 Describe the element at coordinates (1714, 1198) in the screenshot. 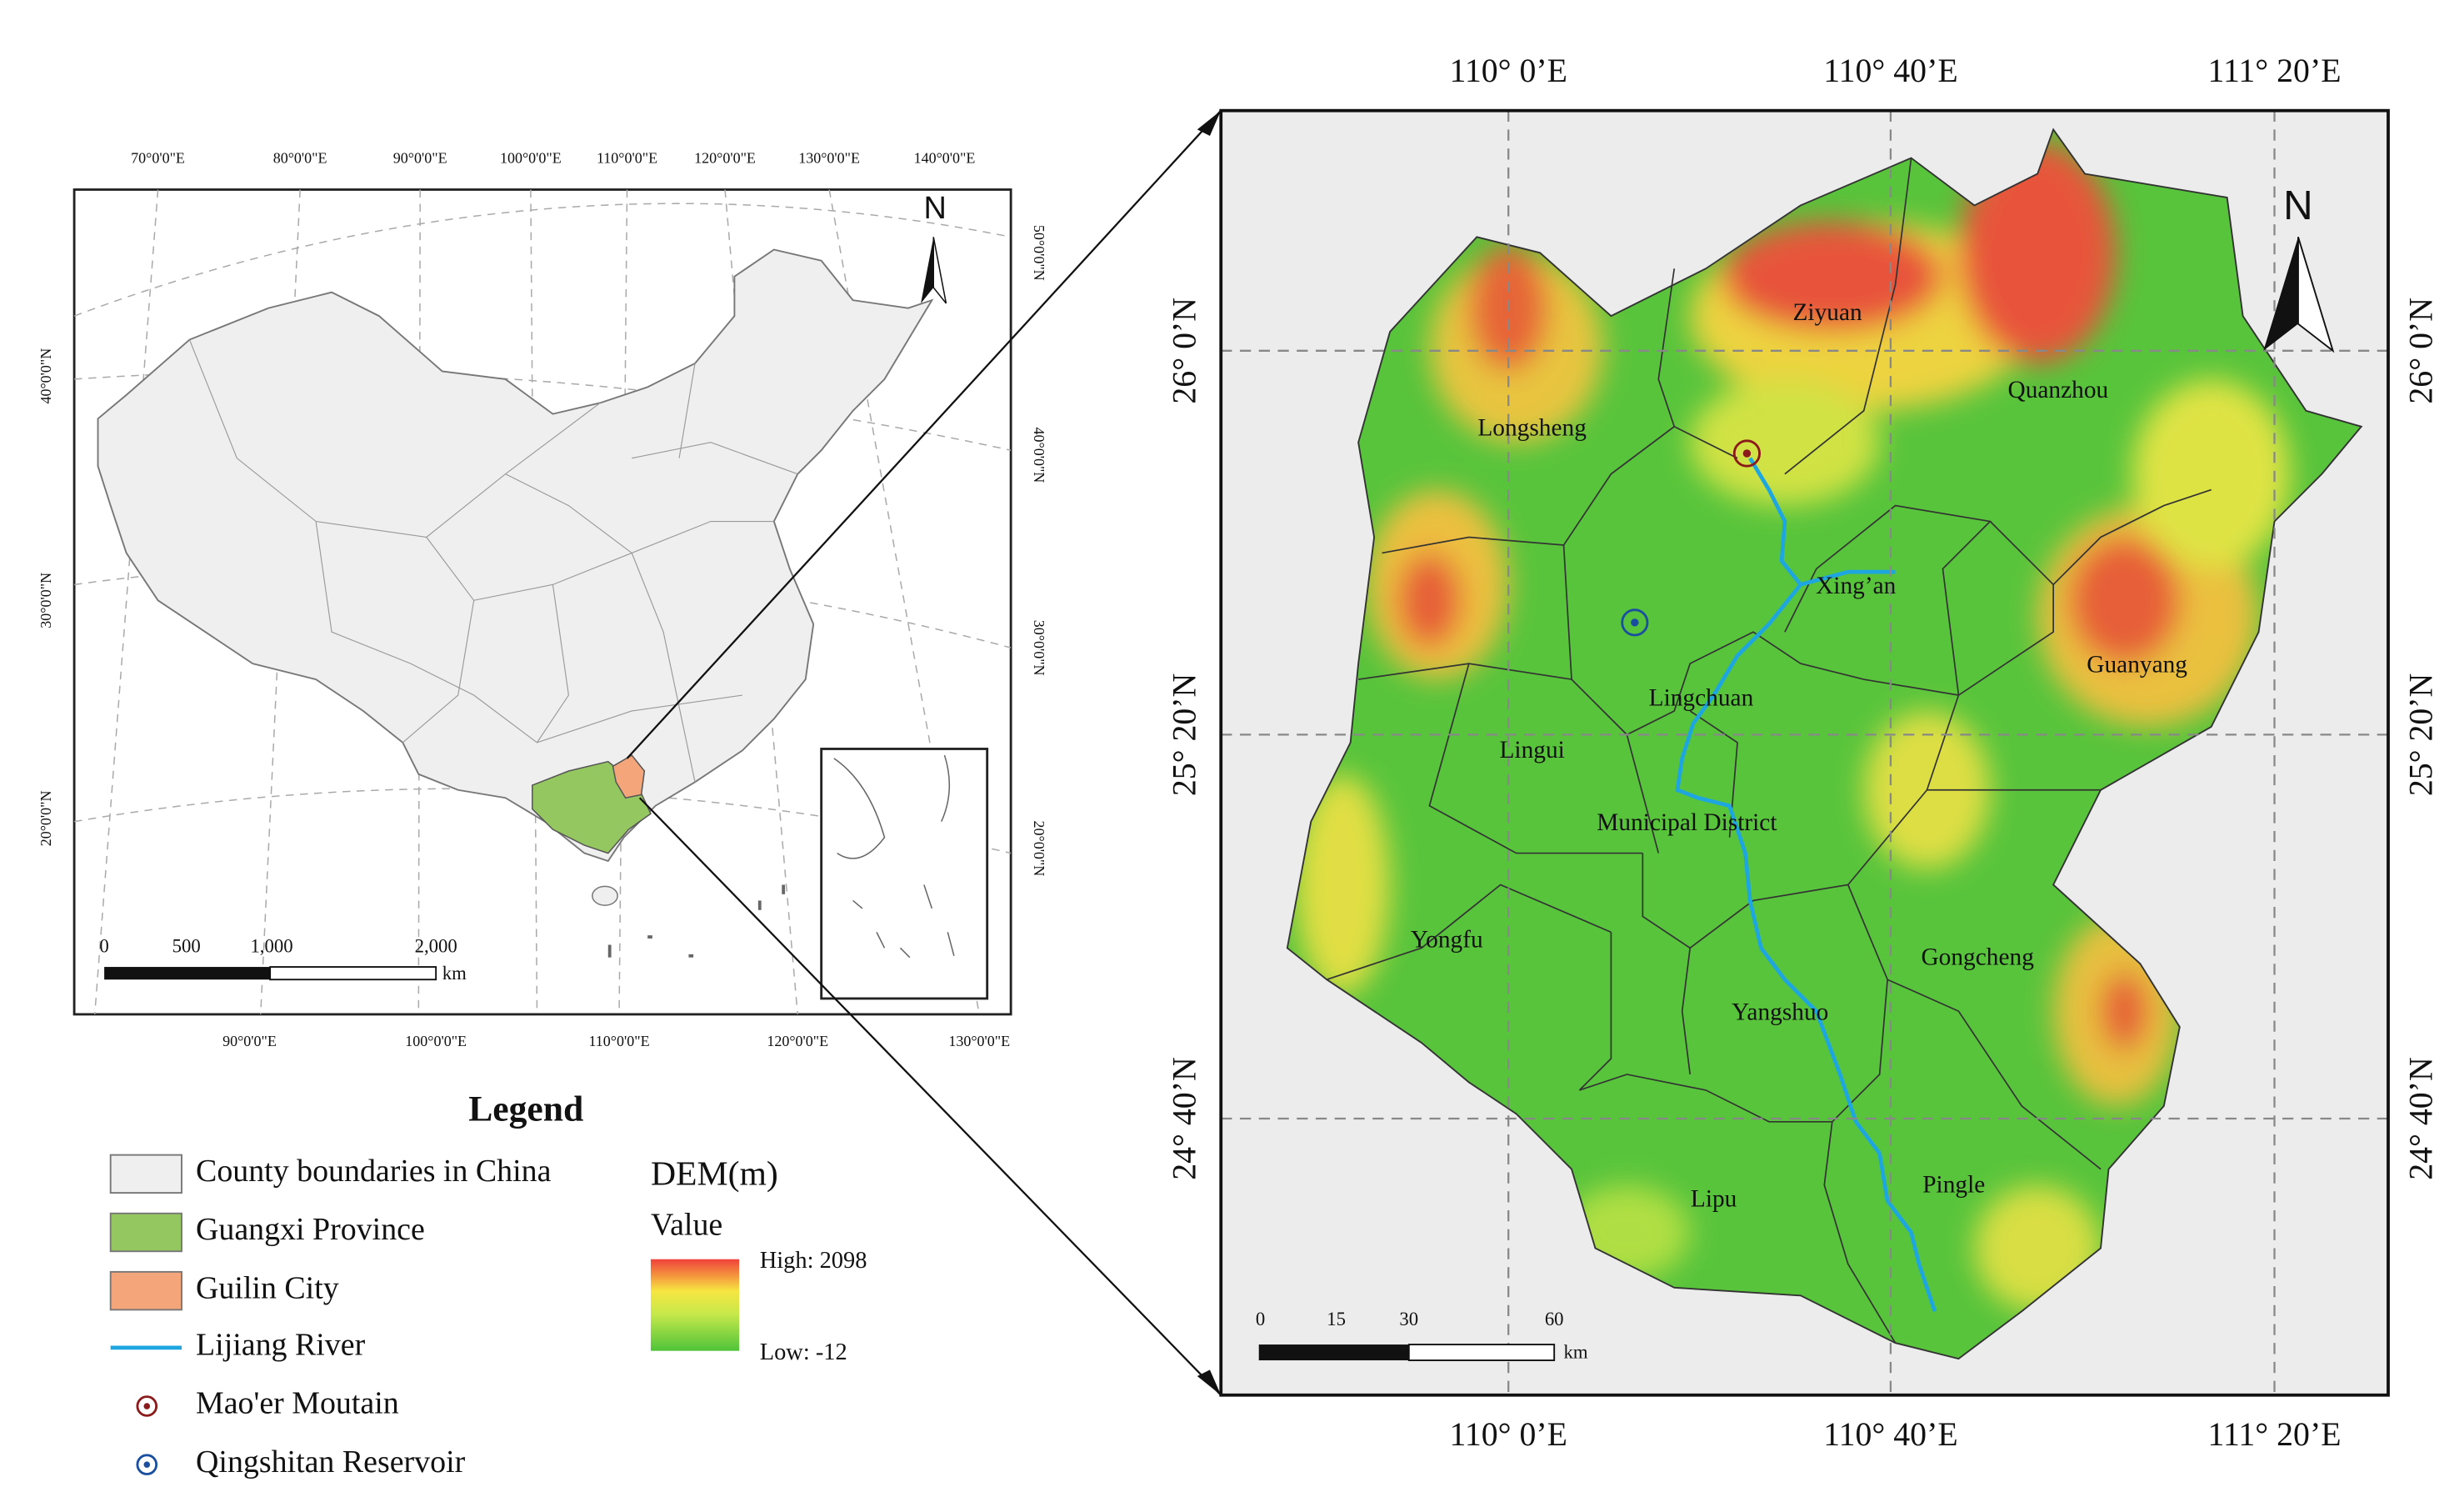

I see `place-label: Lipu` at that location.